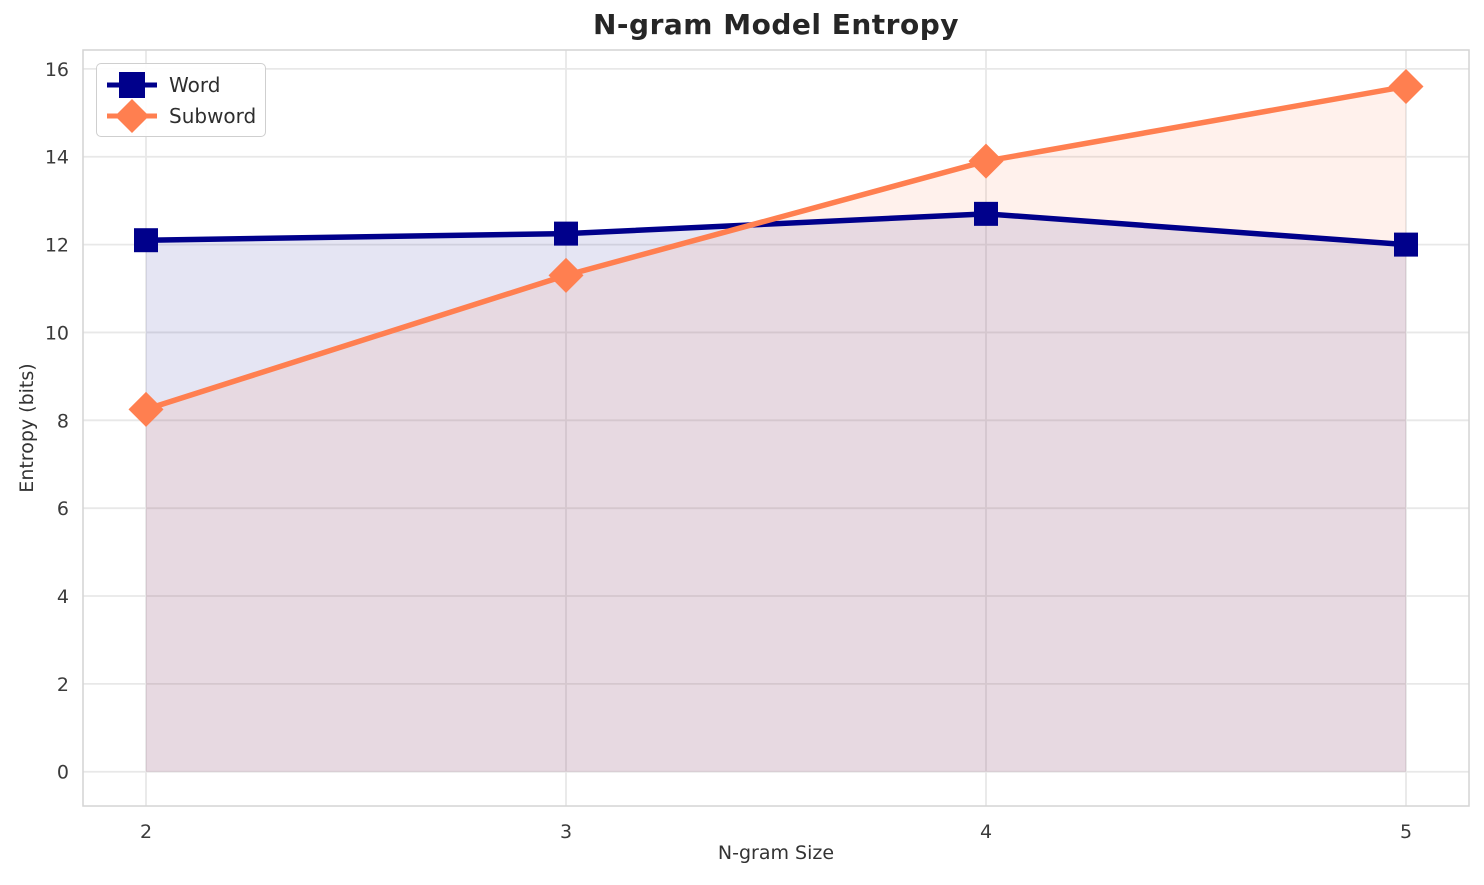 Image resolution: width=1484 pixels, height=885 pixels. What do you see at coordinates (63, 685) in the screenshot?
I see `y-tick-label: 2` at bounding box center [63, 685].